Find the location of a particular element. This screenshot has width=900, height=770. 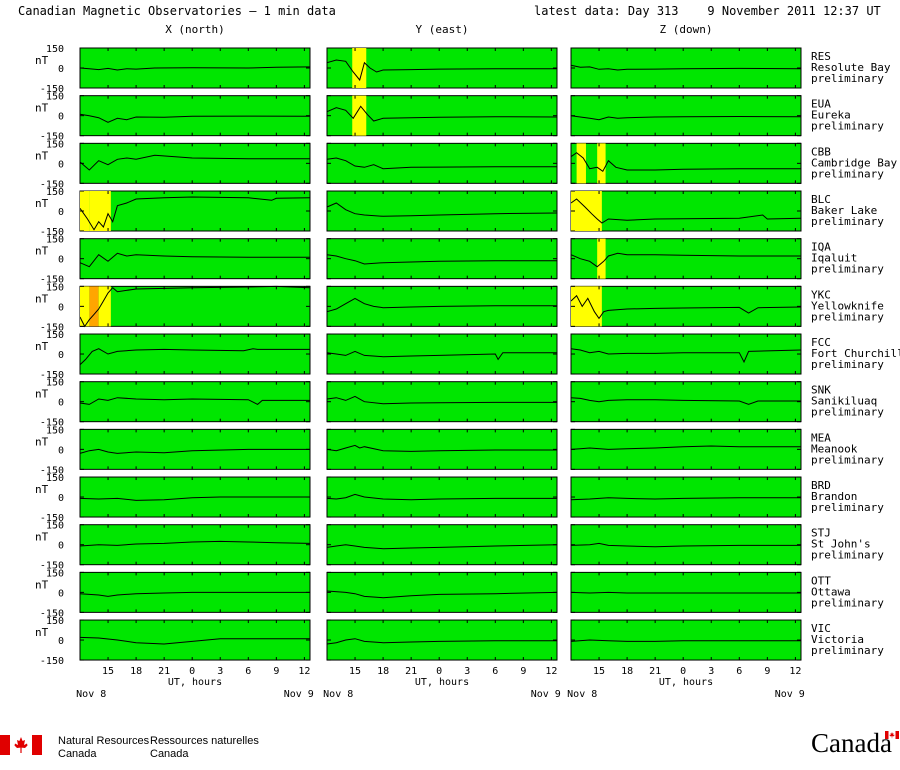

panel-snk-z is located at coordinates (686, 402).